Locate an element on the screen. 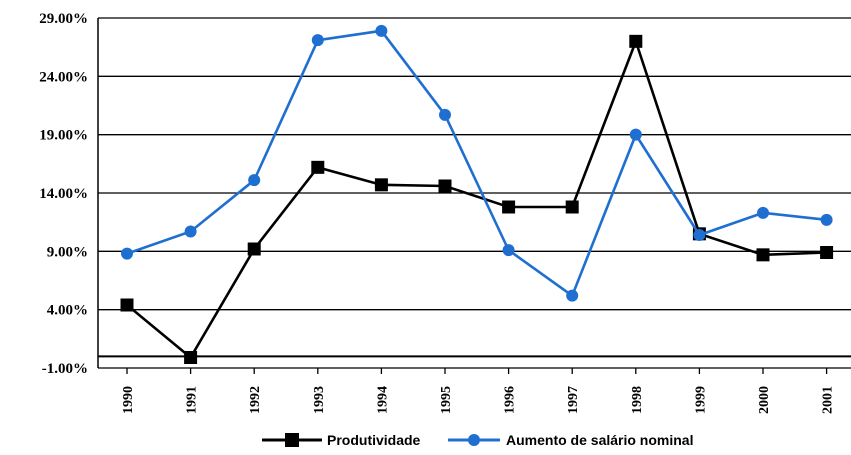 Image resolution: width=851 pixels, height=455 pixels. x-tick-label: 1996 is located at coordinates (510, 400).